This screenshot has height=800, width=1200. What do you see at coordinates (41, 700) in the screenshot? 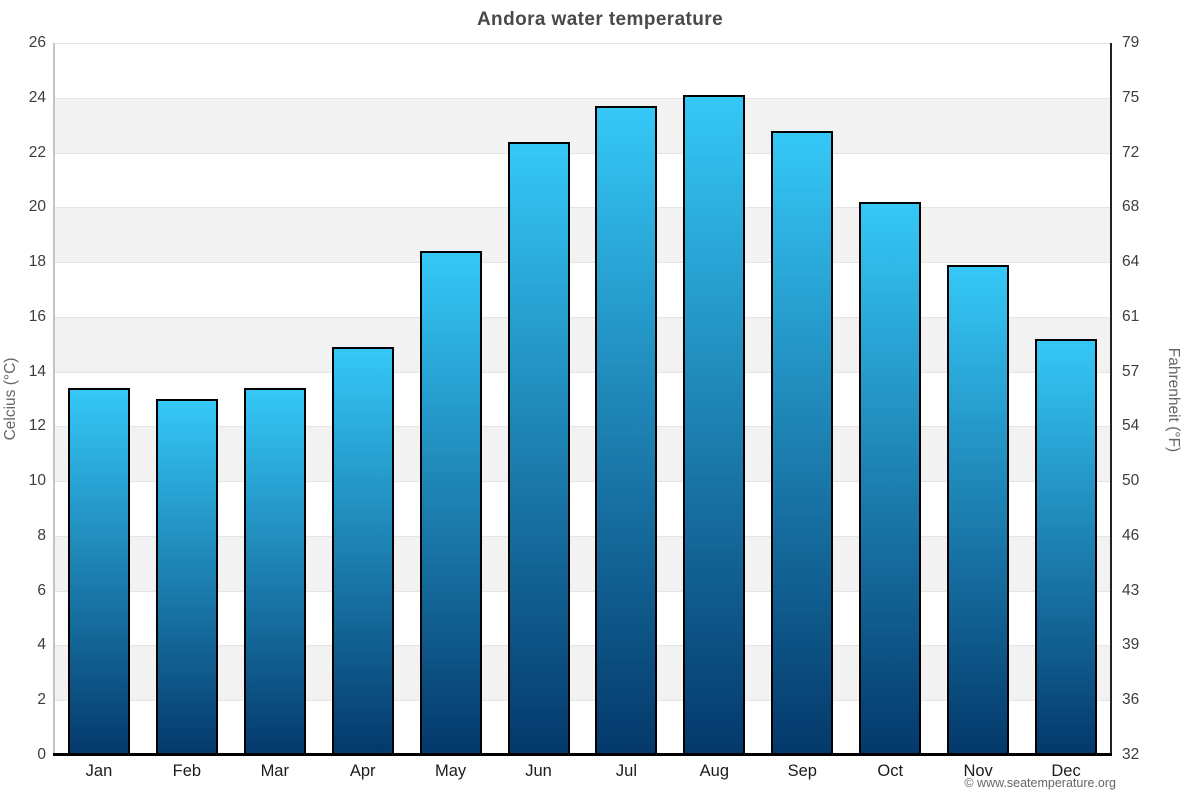
I see `celsius-tick-label: 2` at bounding box center [41, 700].